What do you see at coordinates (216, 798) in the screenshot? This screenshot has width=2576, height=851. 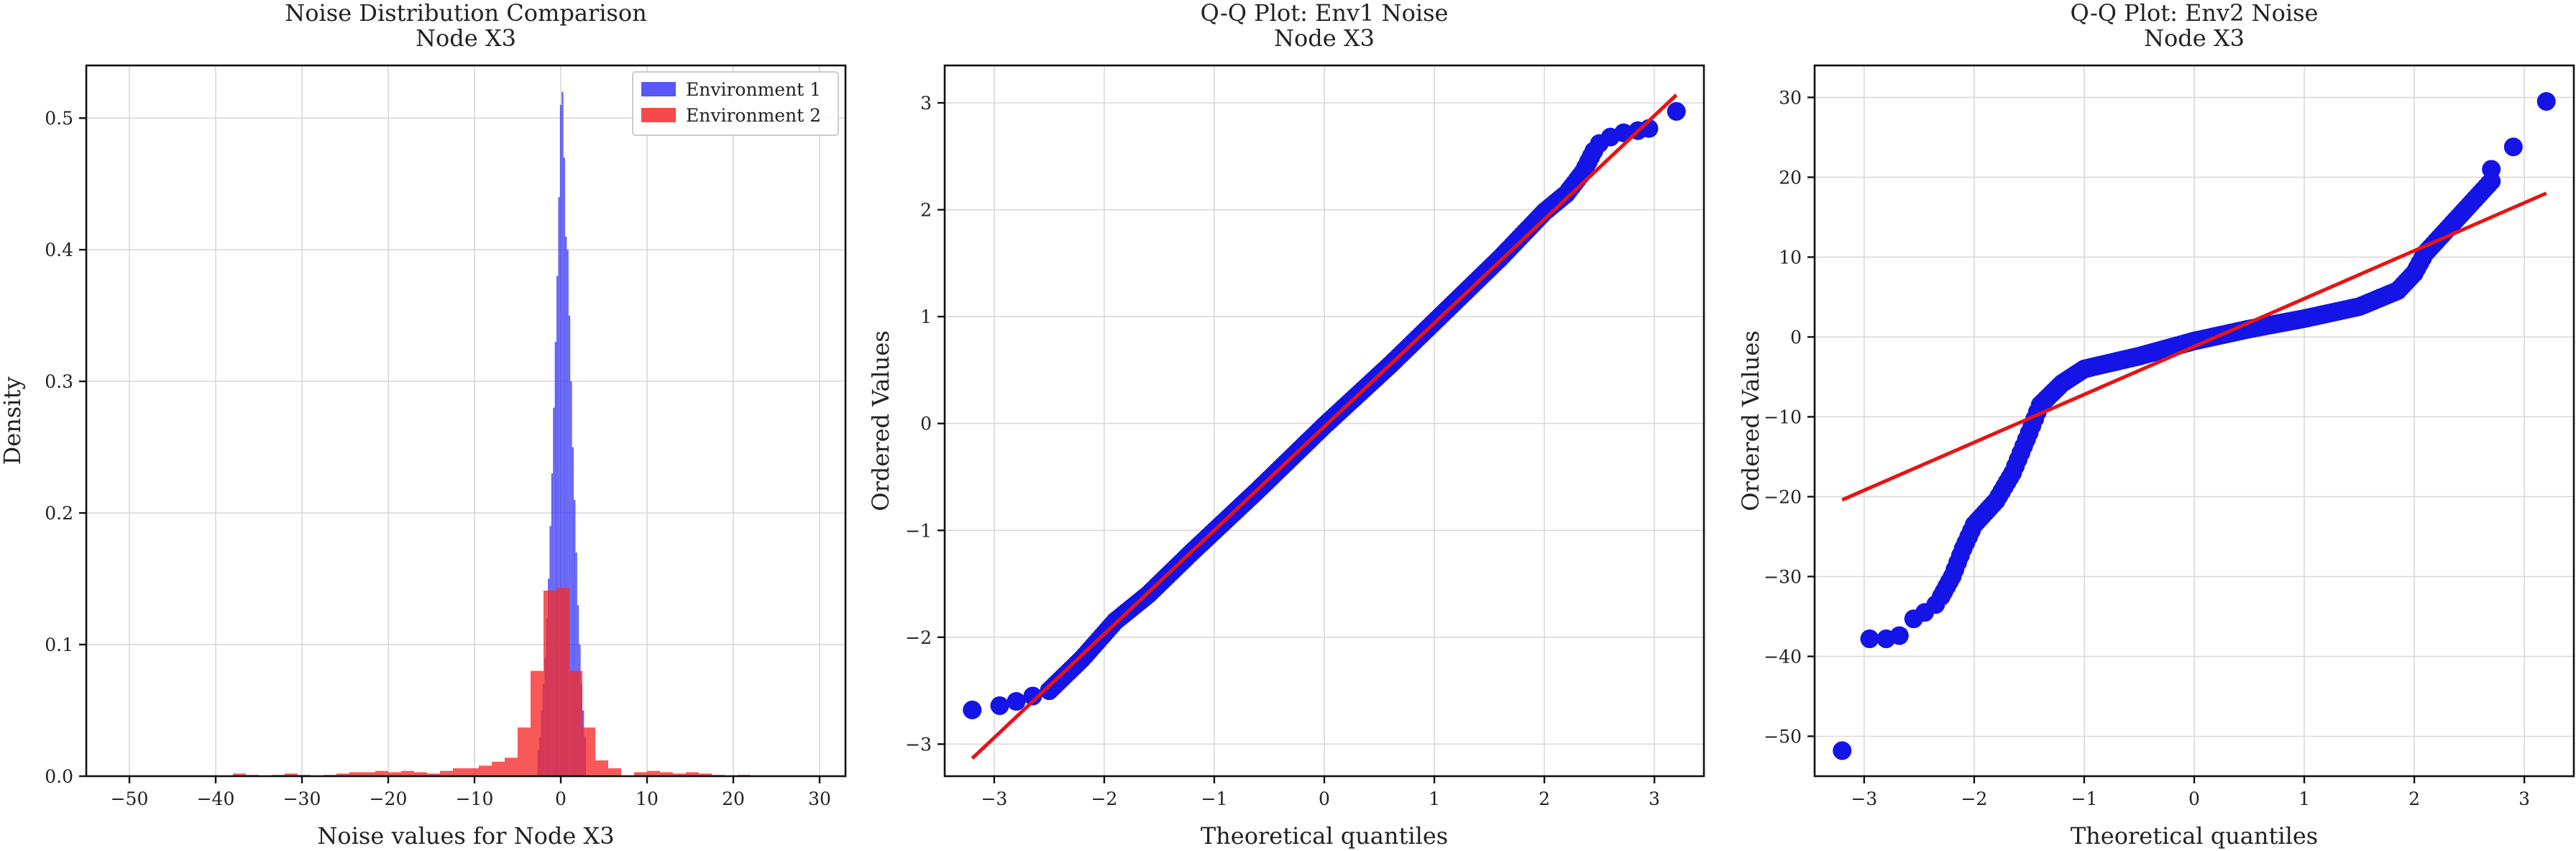 I see `x-tick-label: −40` at bounding box center [216, 798].